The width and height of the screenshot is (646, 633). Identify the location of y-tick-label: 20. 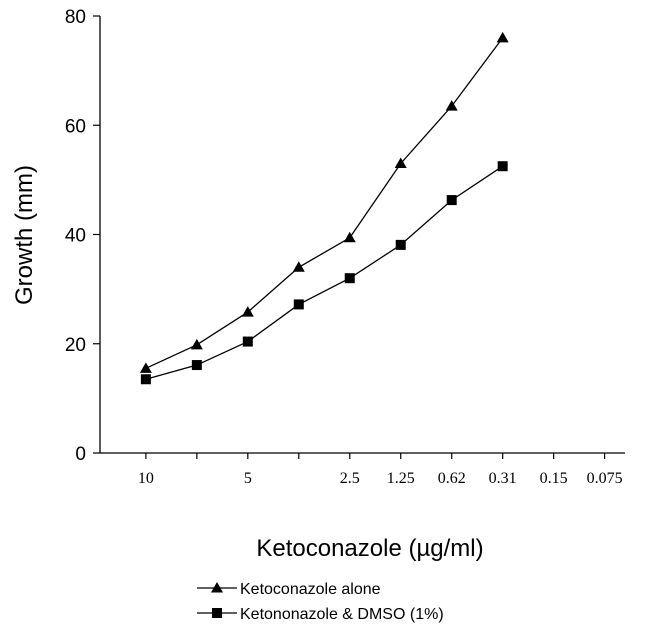
(75, 345).